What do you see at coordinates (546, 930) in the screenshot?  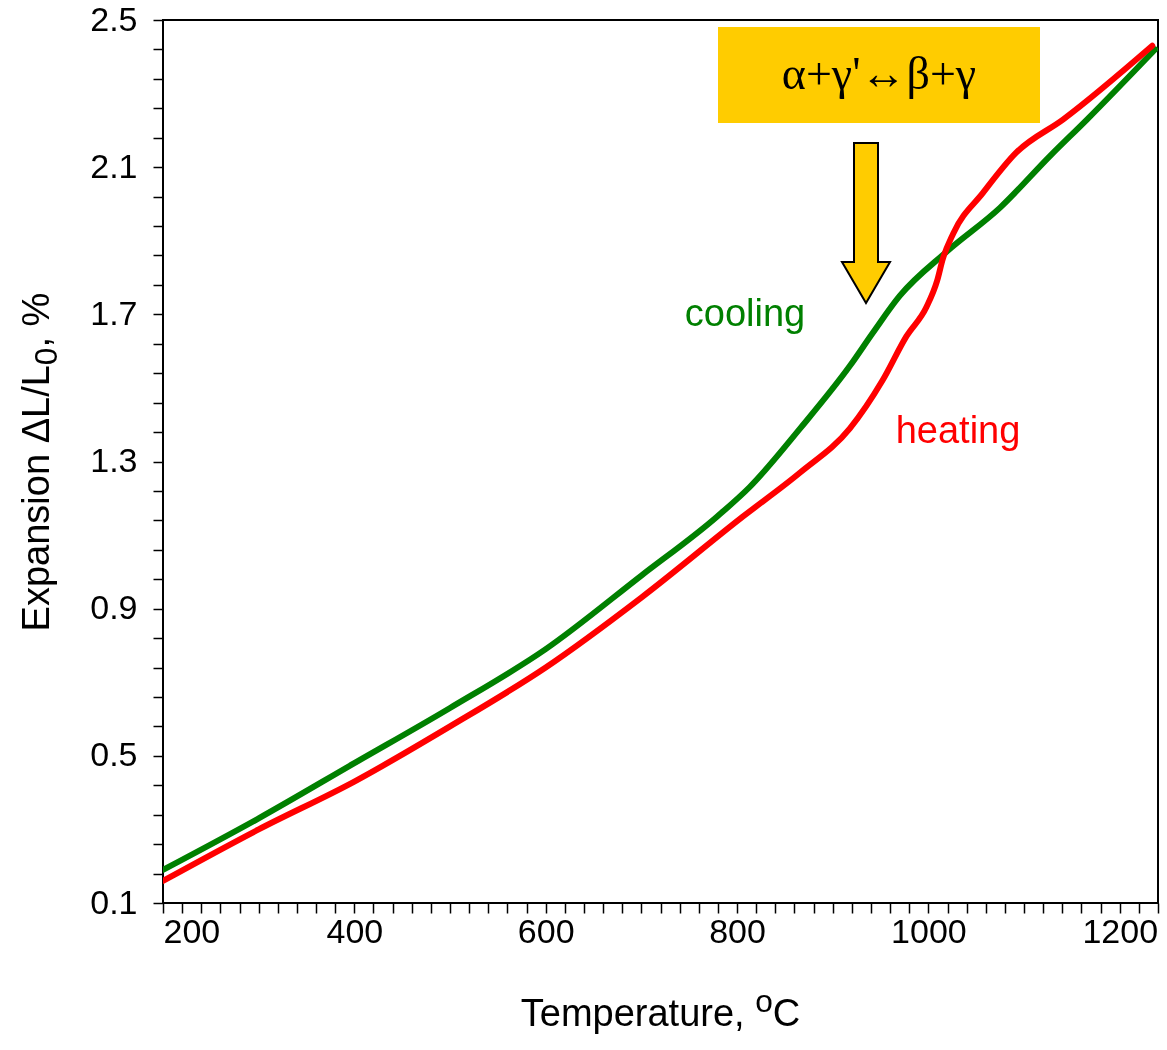 I see `x-tick-label: 600` at bounding box center [546, 930].